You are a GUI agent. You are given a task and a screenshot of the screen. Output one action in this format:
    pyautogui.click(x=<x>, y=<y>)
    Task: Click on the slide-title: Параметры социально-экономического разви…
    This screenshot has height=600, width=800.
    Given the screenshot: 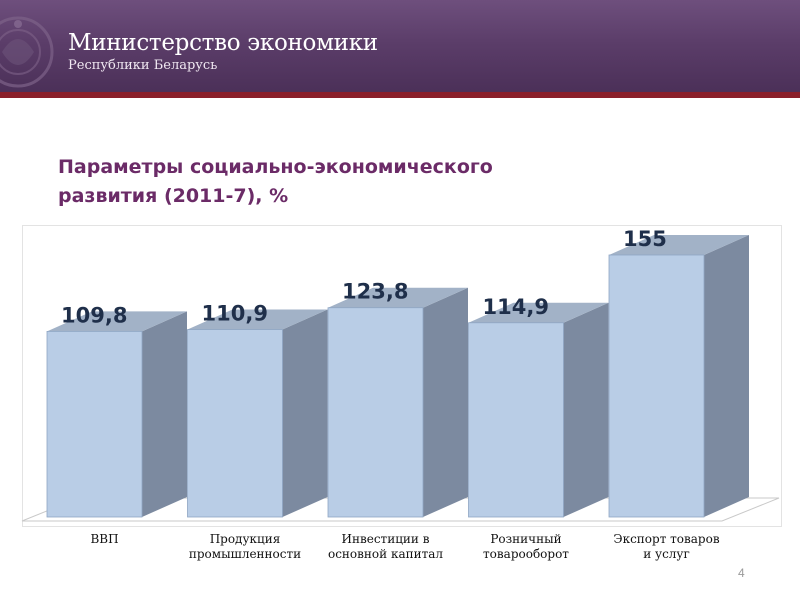 What is the action you would take?
    pyautogui.click(x=338, y=182)
    